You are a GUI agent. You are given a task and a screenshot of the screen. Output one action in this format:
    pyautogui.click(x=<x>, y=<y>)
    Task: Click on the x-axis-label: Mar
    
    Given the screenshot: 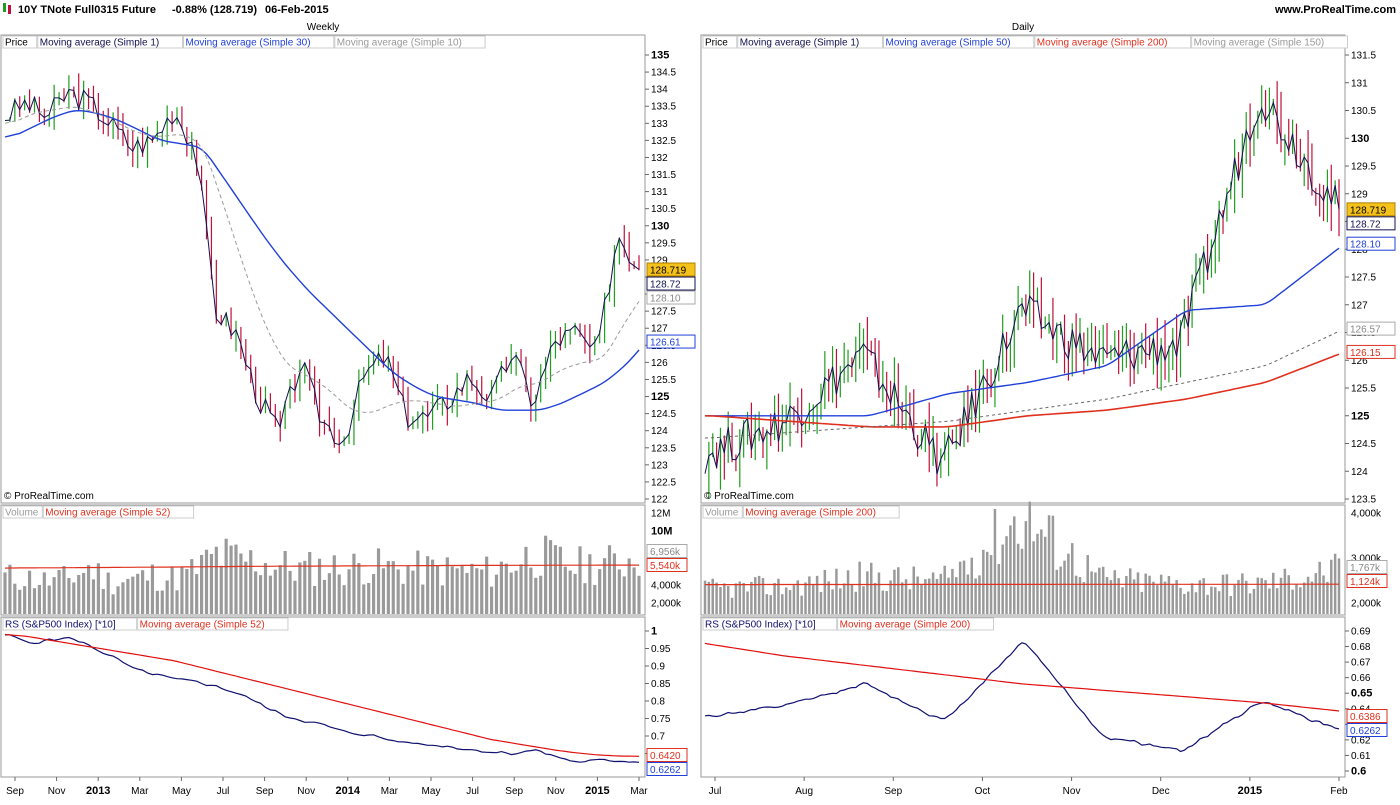 What is the action you would take?
    pyautogui.click(x=140, y=791)
    